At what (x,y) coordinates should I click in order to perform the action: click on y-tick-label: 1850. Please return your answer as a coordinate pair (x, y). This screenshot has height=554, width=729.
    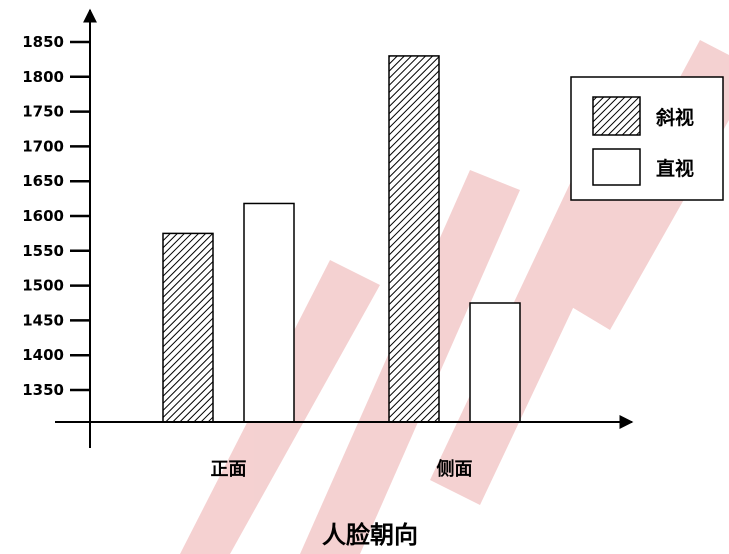
    Looking at the image, I should click on (43, 42).